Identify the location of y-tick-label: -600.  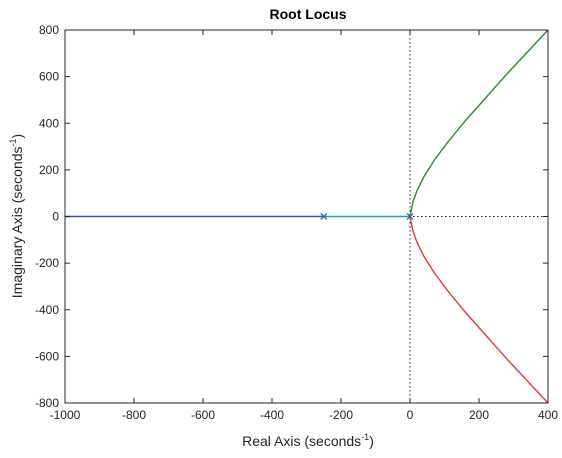
(47, 356).